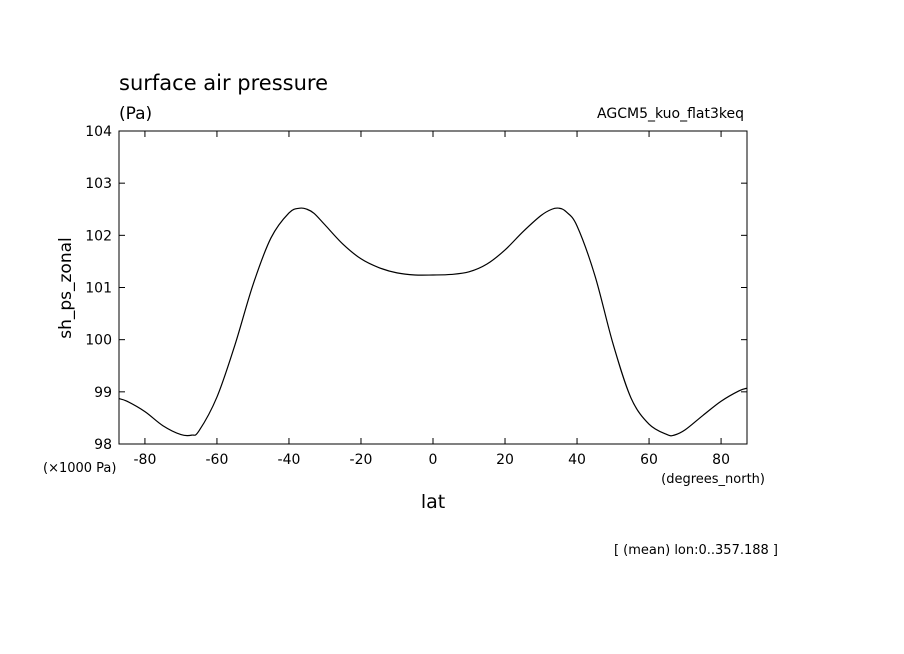 The image size is (904, 654). I want to click on x-tick-label: -20, so click(361, 460).